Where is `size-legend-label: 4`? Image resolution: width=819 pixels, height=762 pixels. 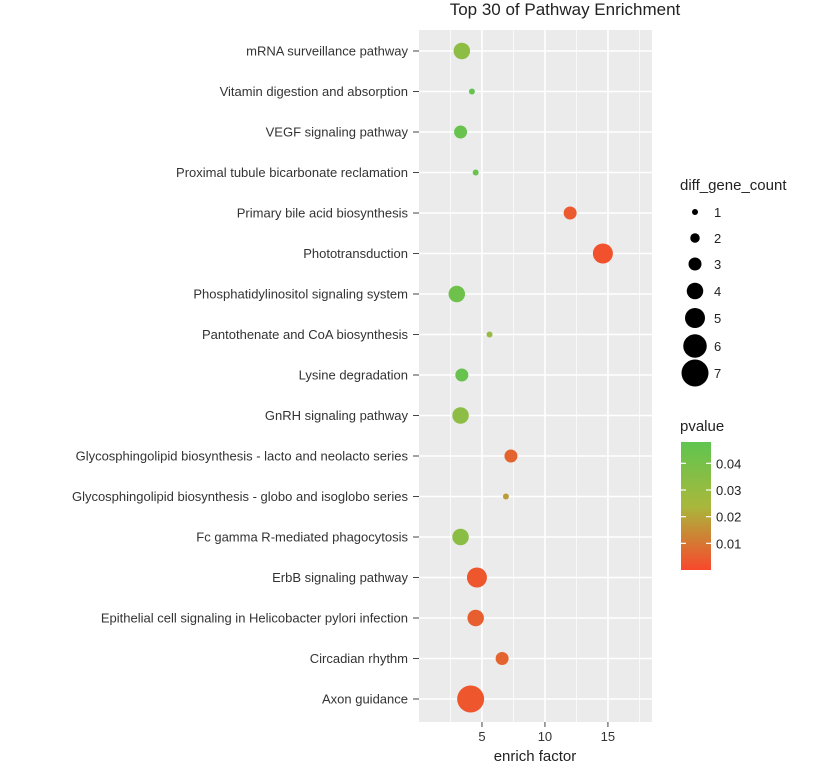
size-legend-label: 4 is located at coordinates (717, 291).